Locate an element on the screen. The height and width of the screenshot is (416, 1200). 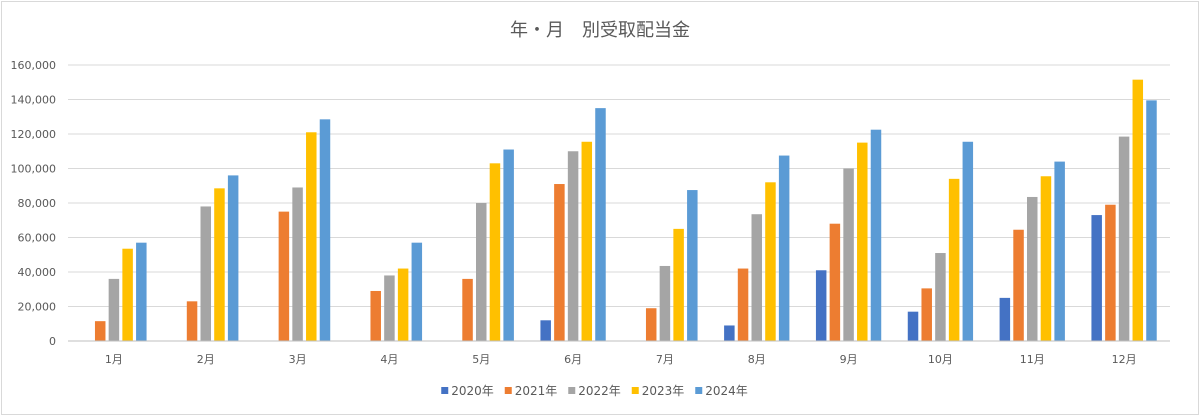
y-tick-label: 160,000 is located at coordinates (34, 65).